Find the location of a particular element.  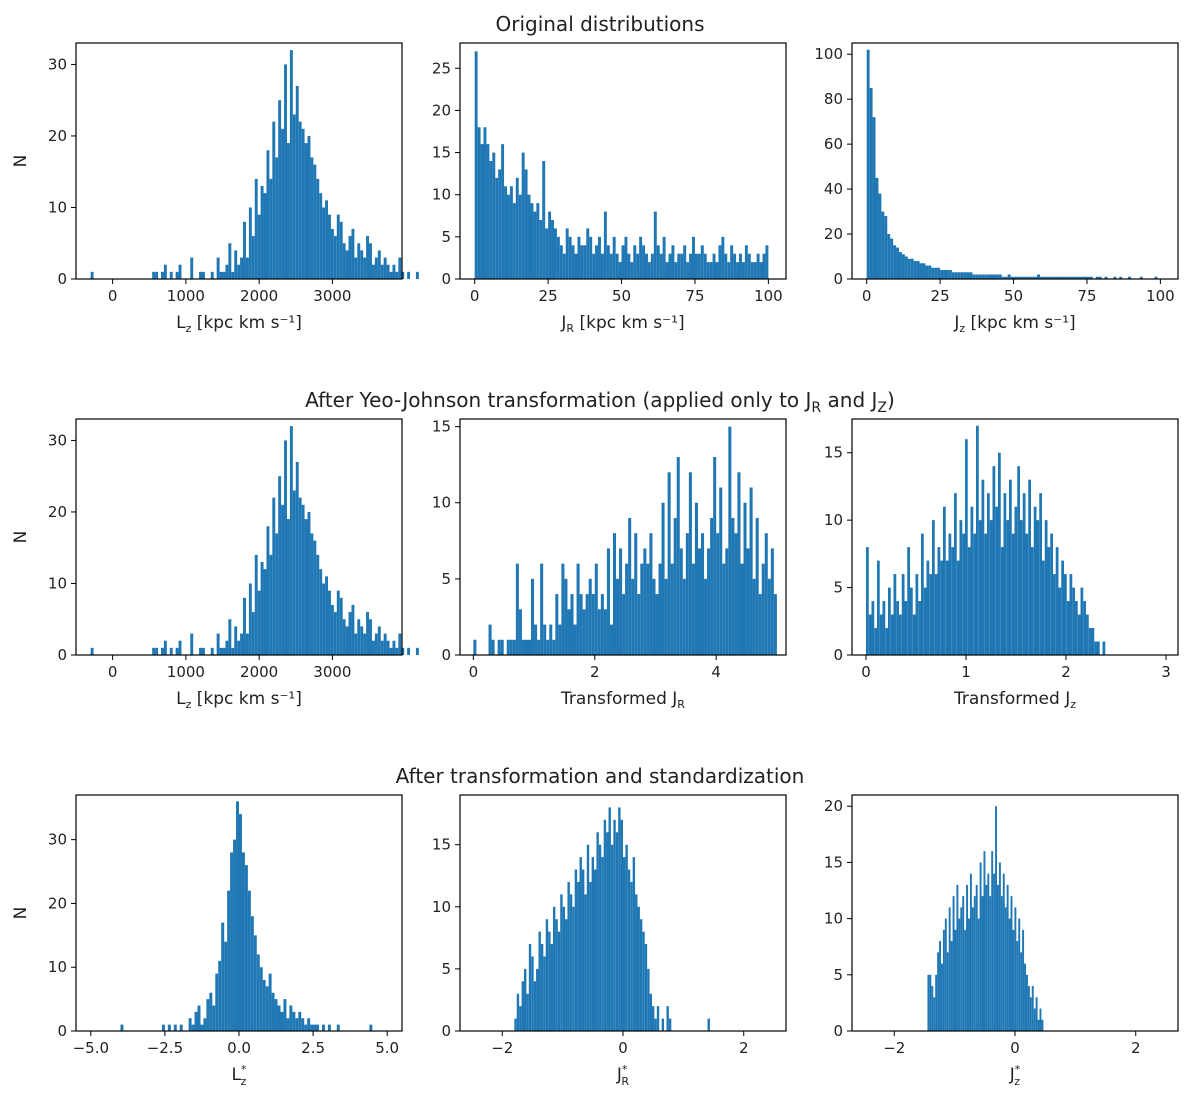

x-tick-label: 2 is located at coordinates (595, 672).